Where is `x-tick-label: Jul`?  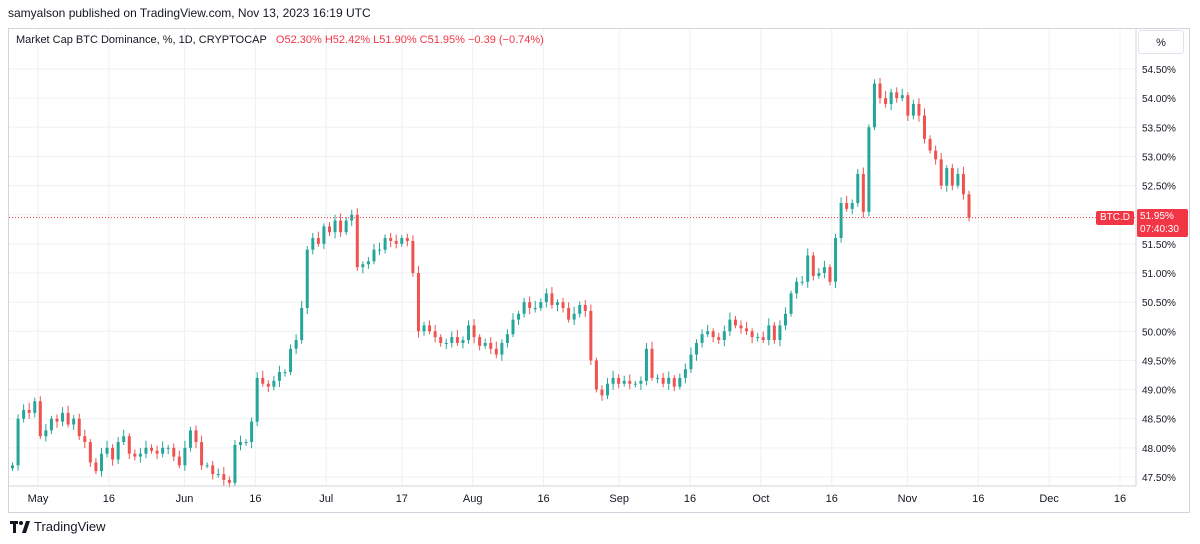 x-tick-label: Jul is located at coordinates (326, 499).